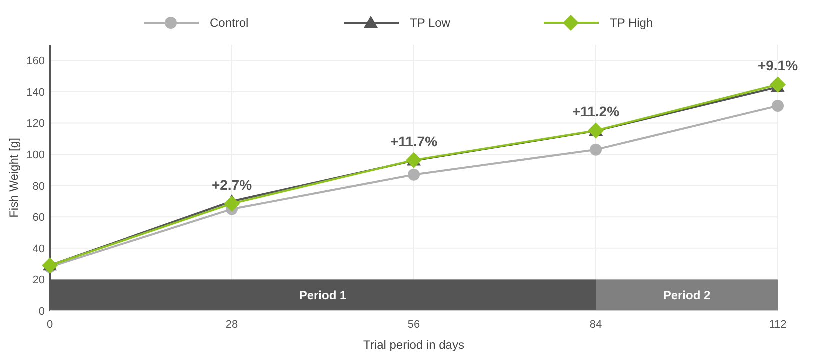 The image size is (828, 359). I want to click on y-tick-label: 140, so click(35, 92).